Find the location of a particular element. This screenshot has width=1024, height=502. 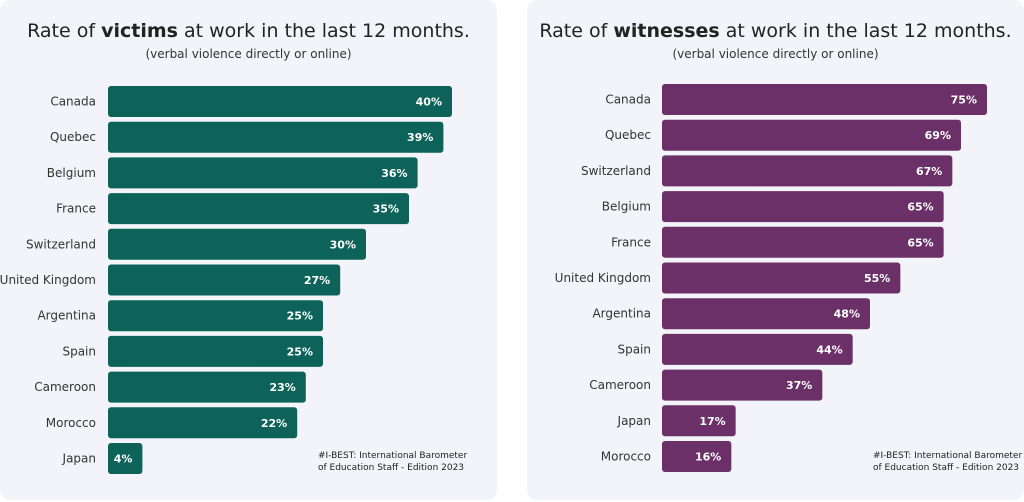

value-label: 37% is located at coordinates (799, 385).